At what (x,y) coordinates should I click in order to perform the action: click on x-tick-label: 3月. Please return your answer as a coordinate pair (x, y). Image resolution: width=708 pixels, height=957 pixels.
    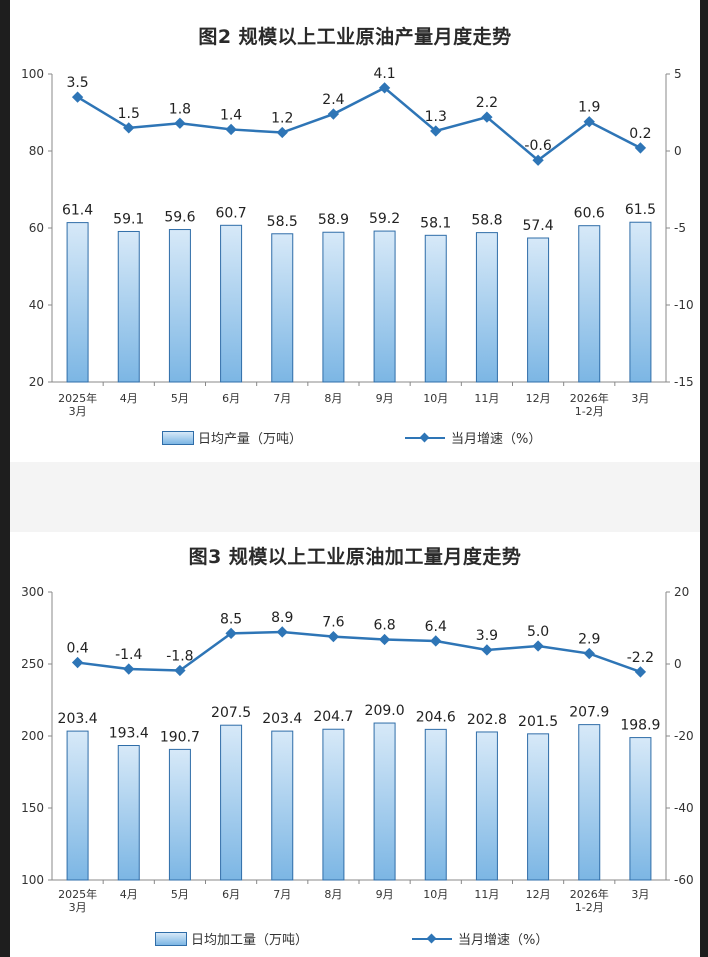
    Looking at the image, I should click on (78, 411).